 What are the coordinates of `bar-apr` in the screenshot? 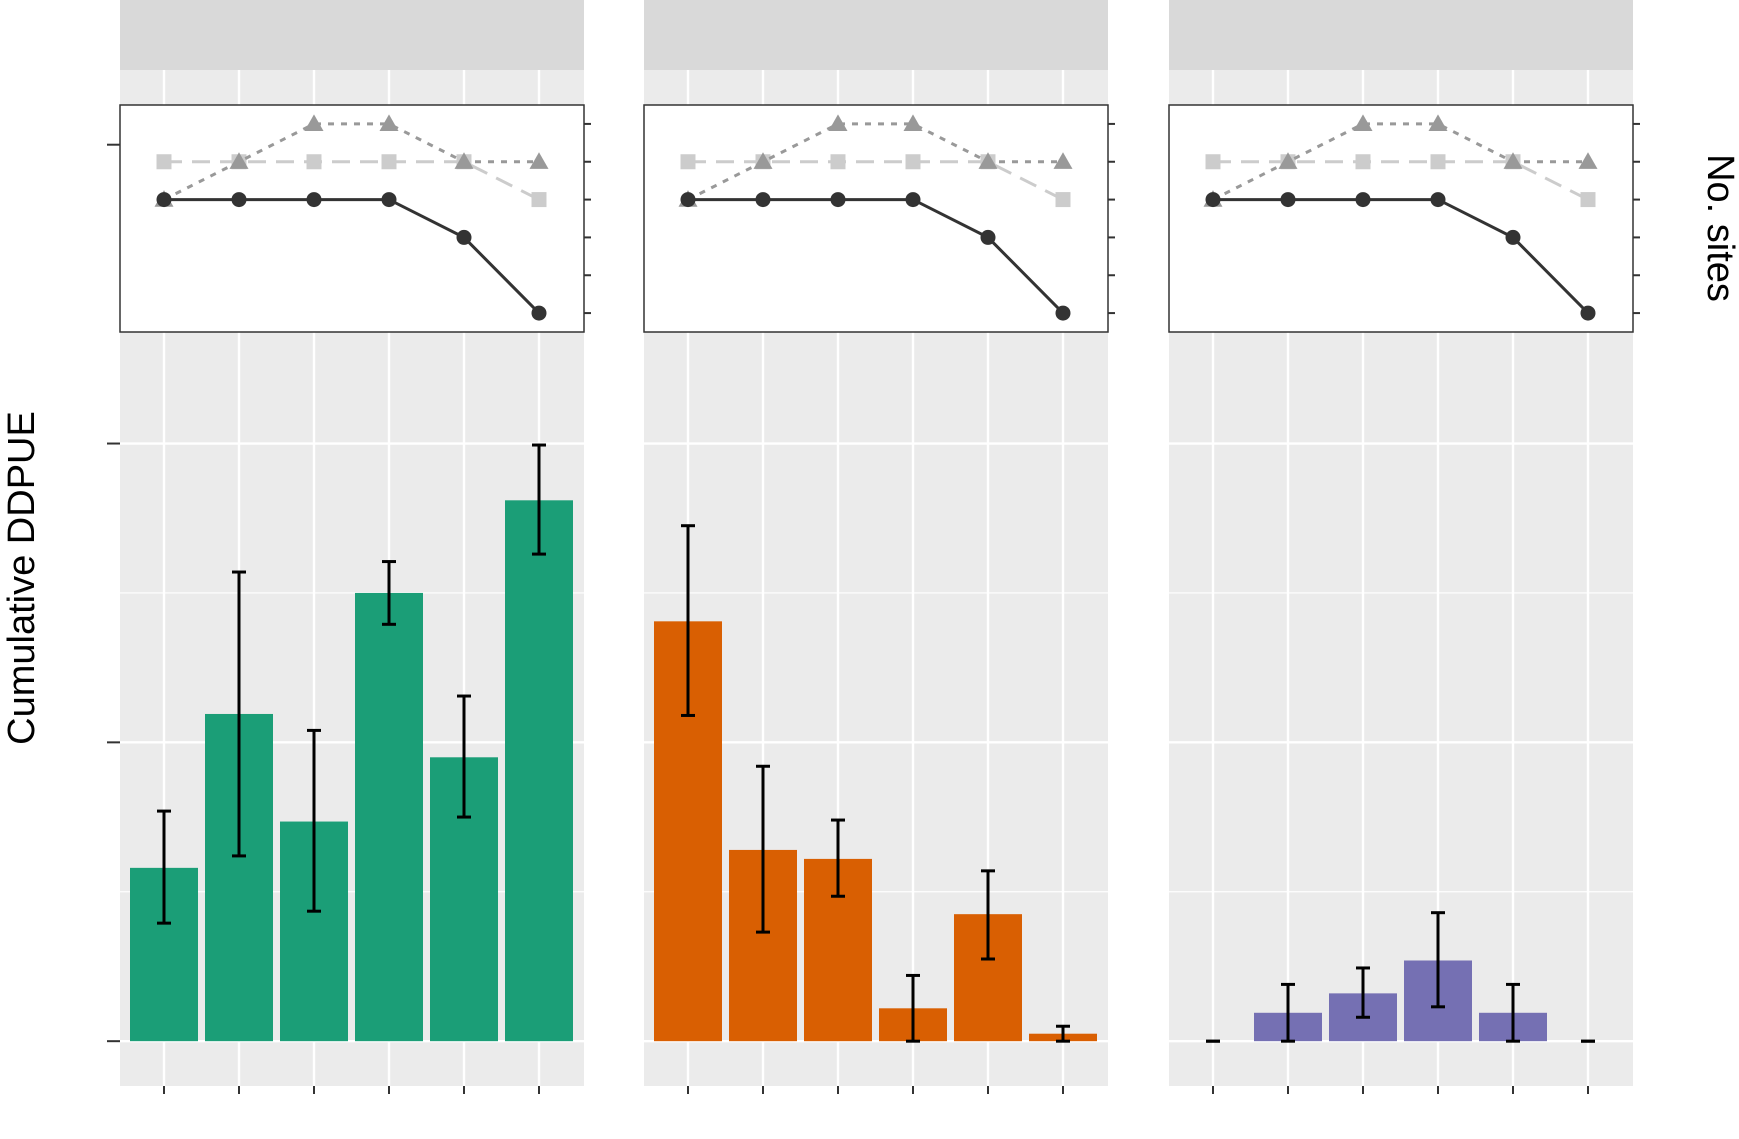 It's located at (539, 771).